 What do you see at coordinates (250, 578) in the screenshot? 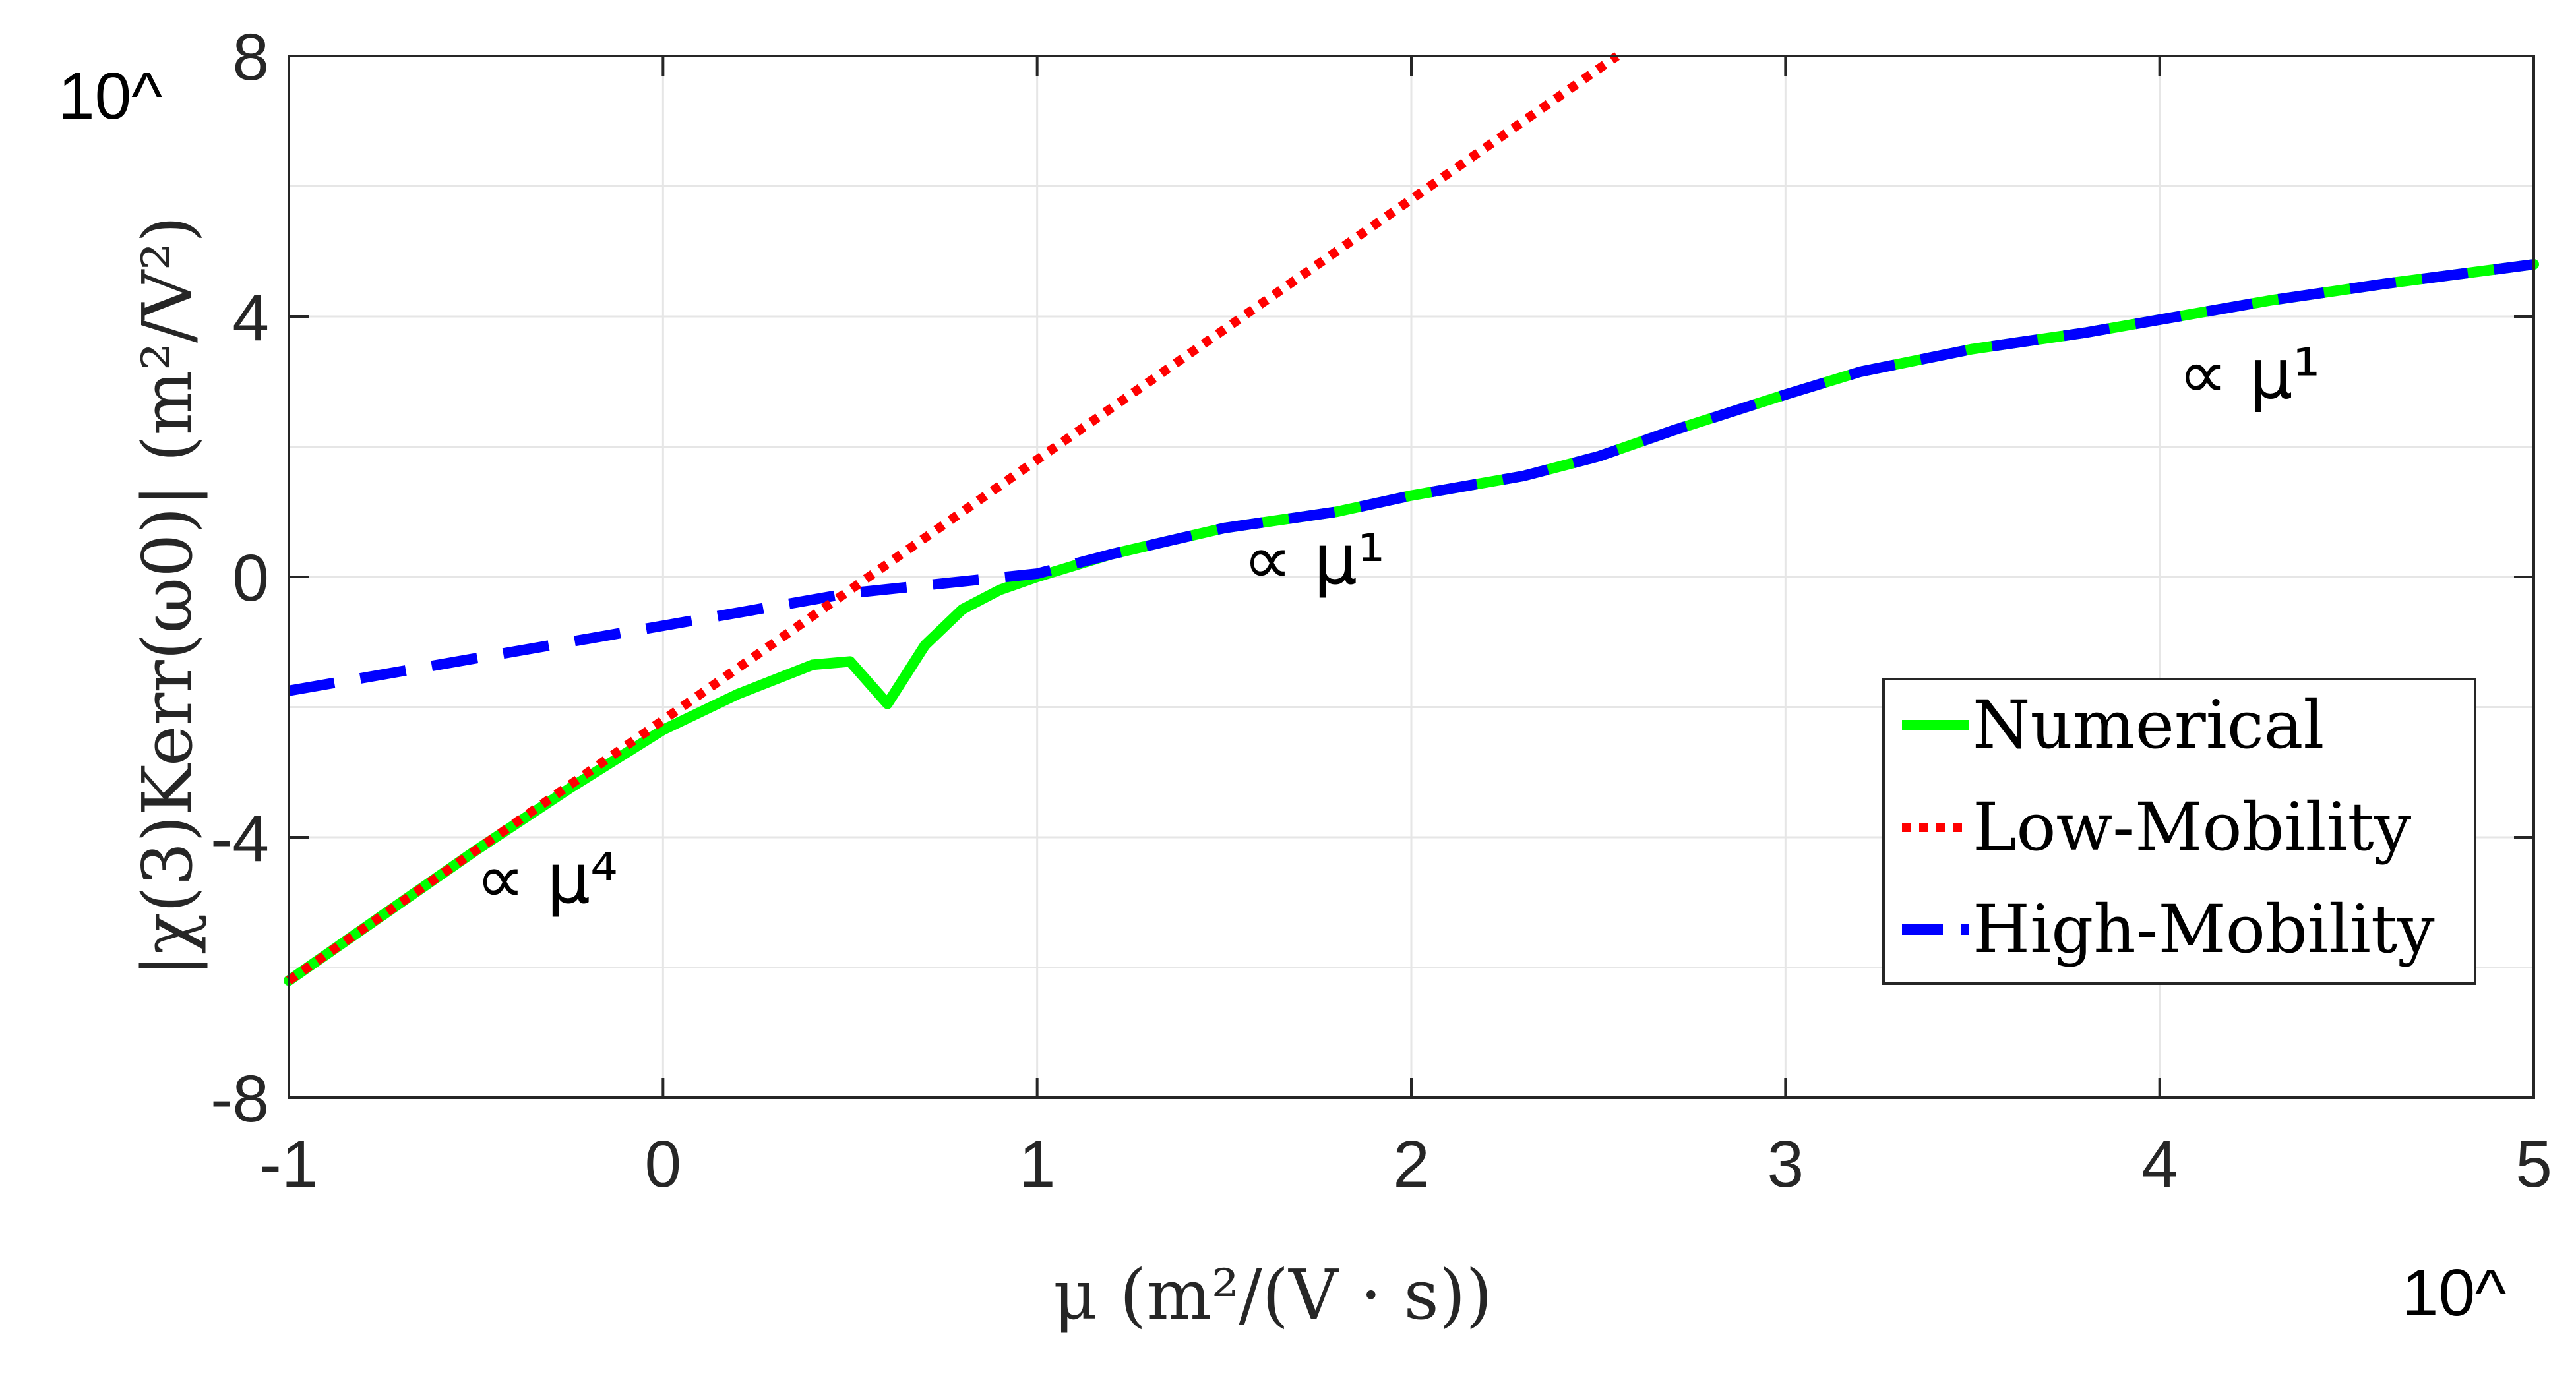
I see `y-tick-label: 0` at bounding box center [250, 578].